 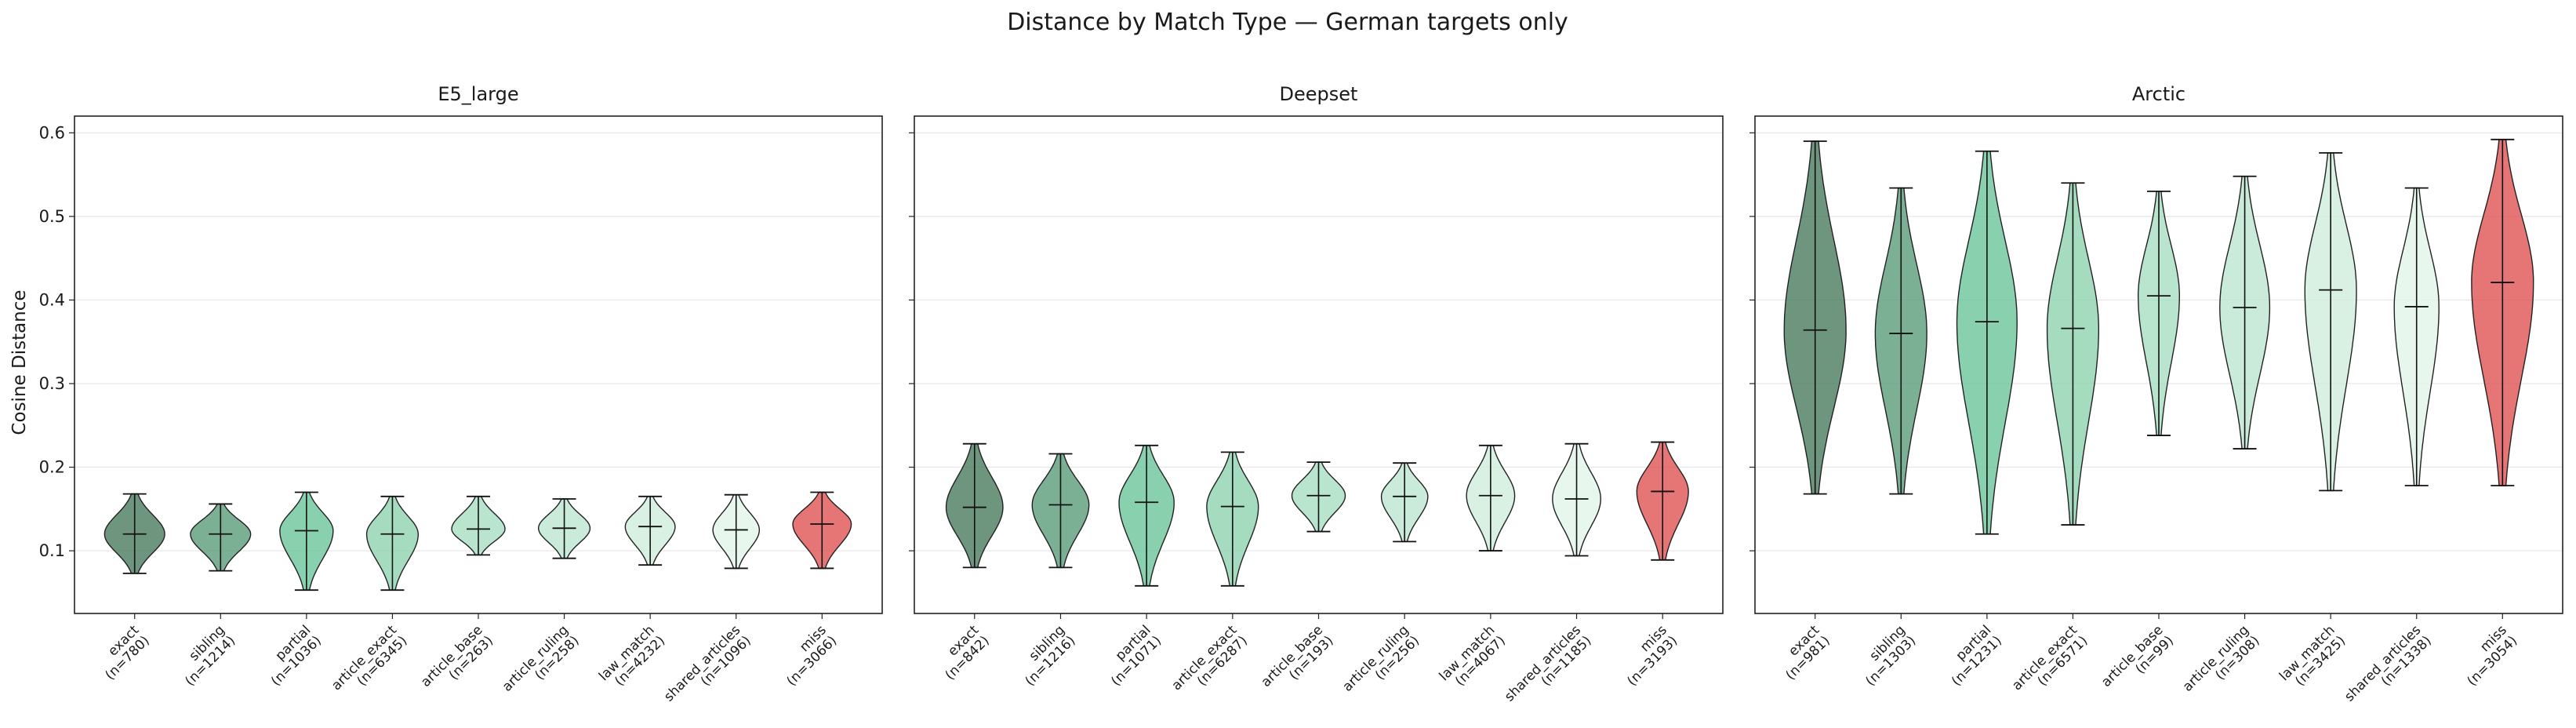 I want to click on x-tick-label: shared_articles(n=1096), so click(x=707, y=668).